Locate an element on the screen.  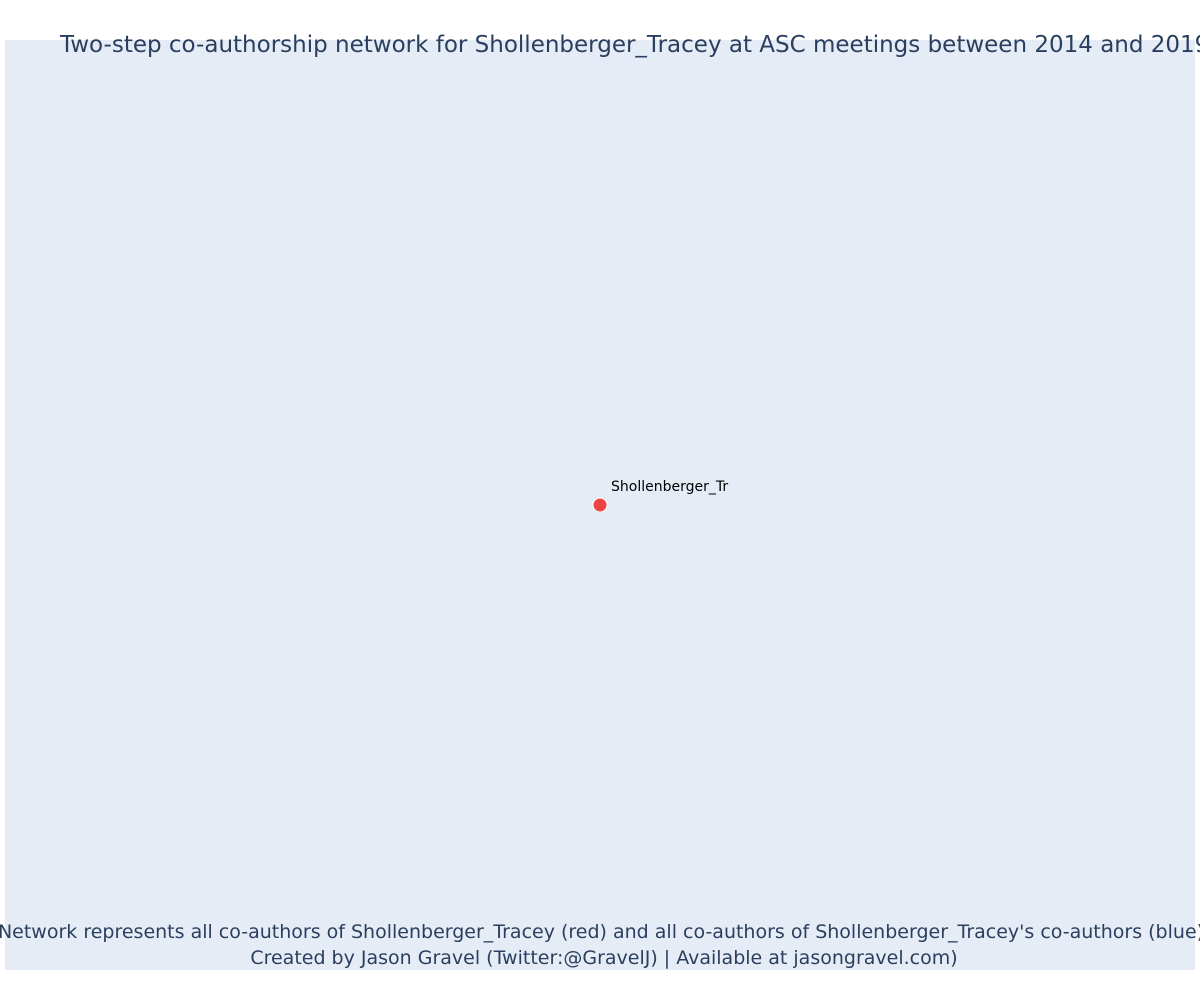
nodes-layer: Shollenberger_Tr is located at coordinates (660, 496).